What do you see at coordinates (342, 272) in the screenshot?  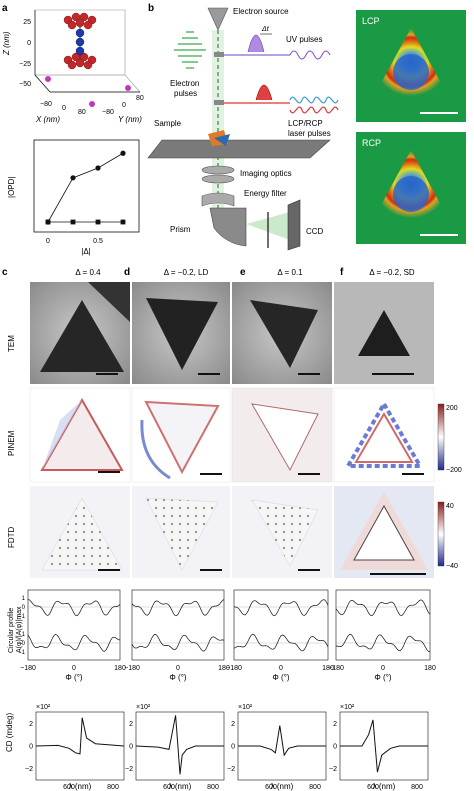 I see `panel-label-f: f` at bounding box center [342, 272].